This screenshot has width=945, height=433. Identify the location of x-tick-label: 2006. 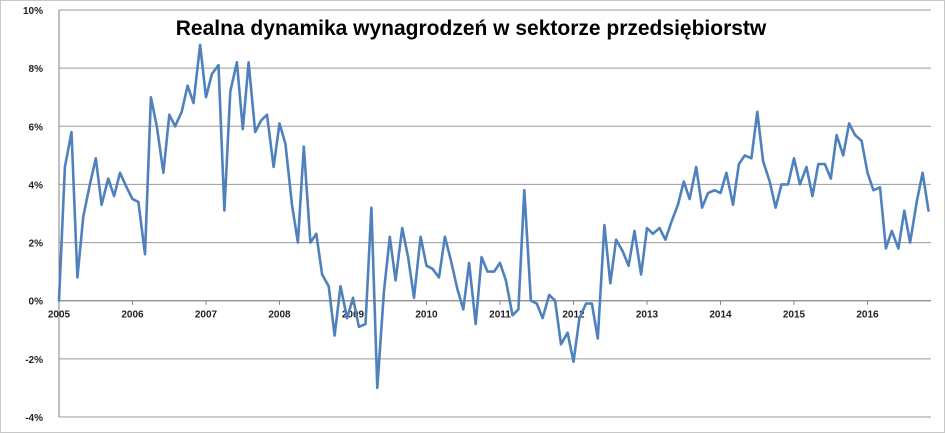
(132, 315).